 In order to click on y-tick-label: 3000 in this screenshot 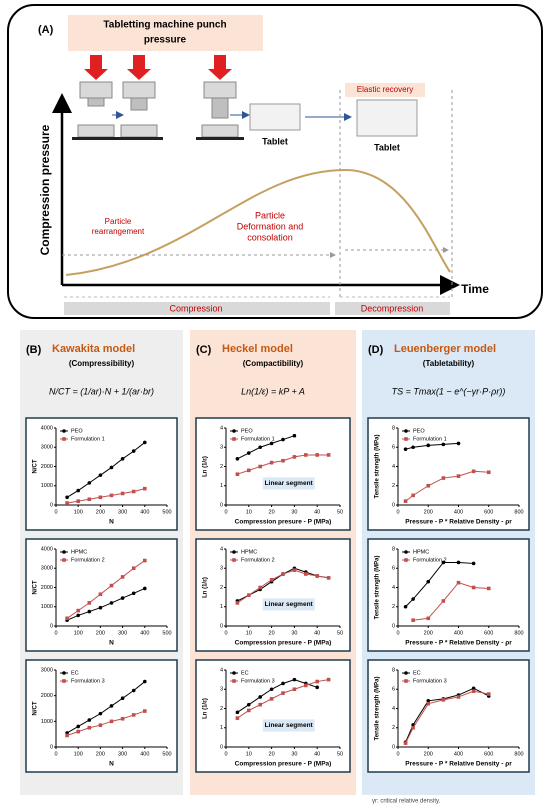, I will do `click(47, 569)`.